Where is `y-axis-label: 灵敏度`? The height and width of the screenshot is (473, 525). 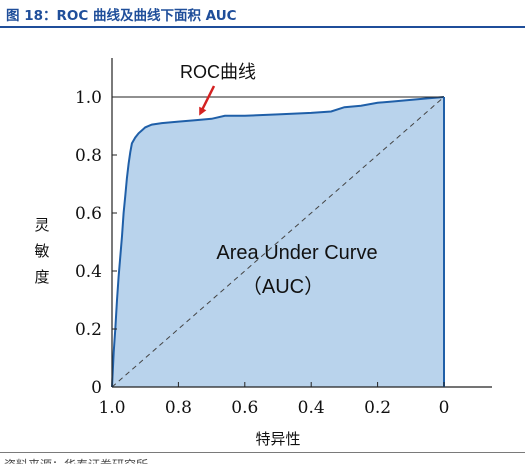
y-axis-label: 灵敏度 is located at coordinates (41, 251).